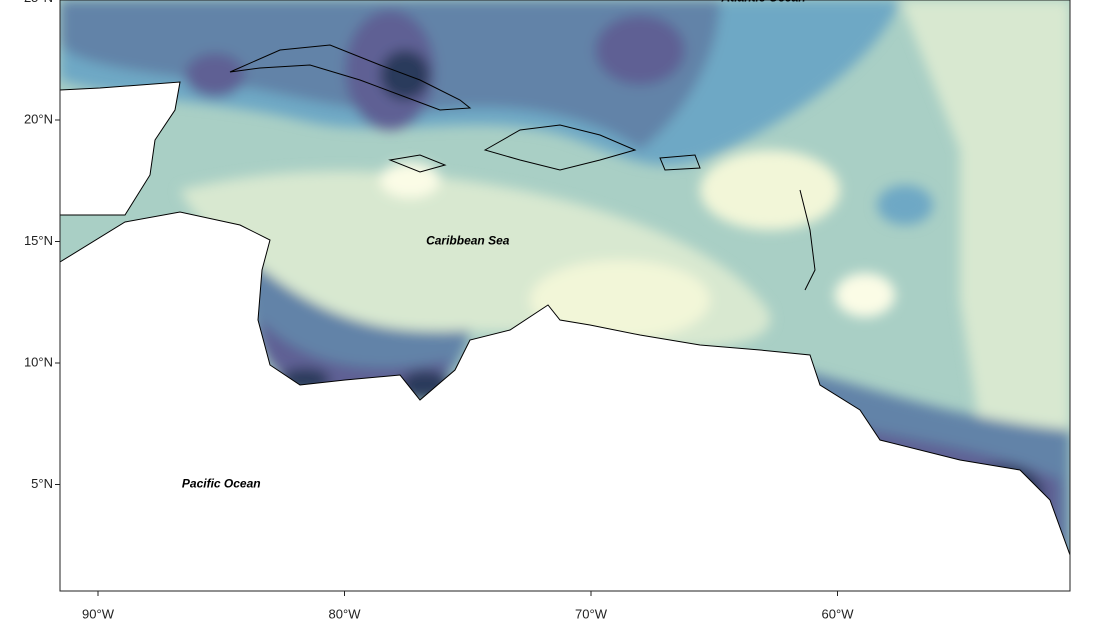 The height and width of the screenshot is (630, 1100). What do you see at coordinates (98, 613) in the screenshot?
I see `x-tick-label: 90°W` at bounding box center [98, 613].